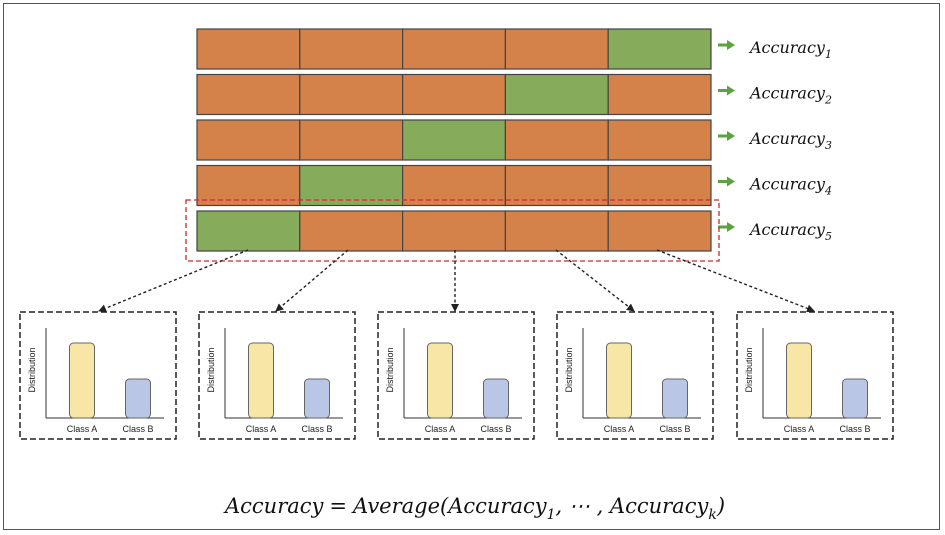  I want to click on formula-subscript-1: 1, so click(551, 515).